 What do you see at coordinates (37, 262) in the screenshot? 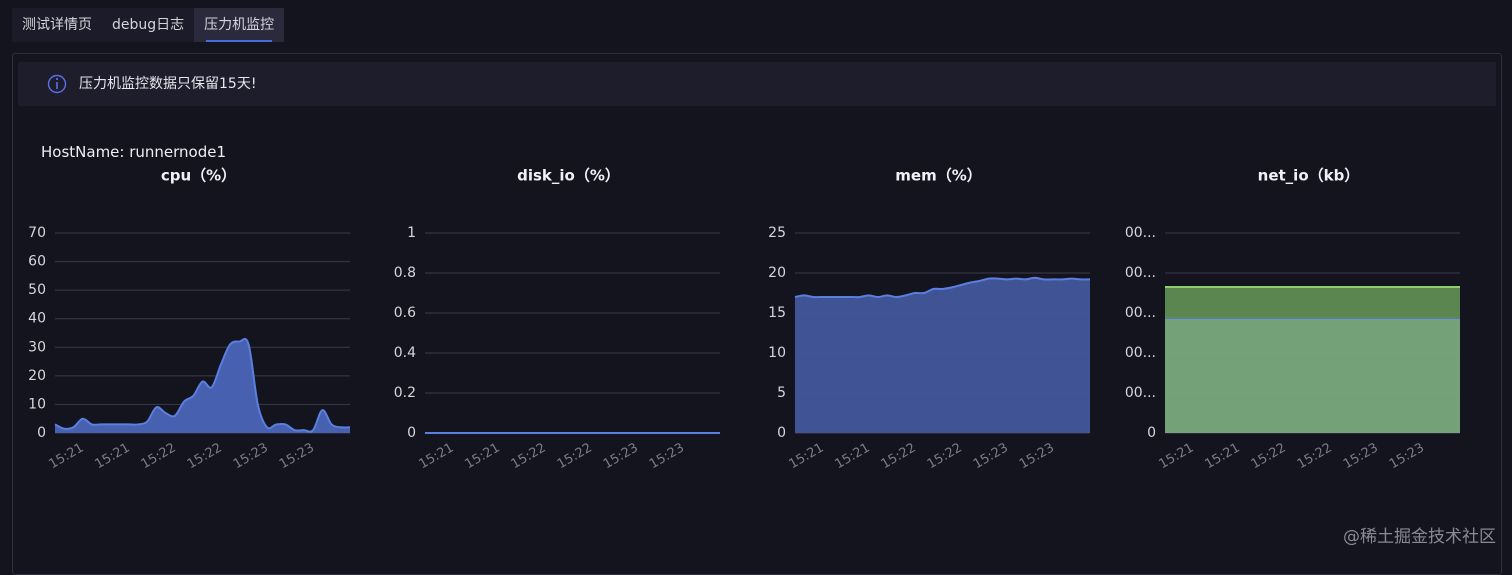
I see `y-tick-label: 60` at bounding box center [37, 262].